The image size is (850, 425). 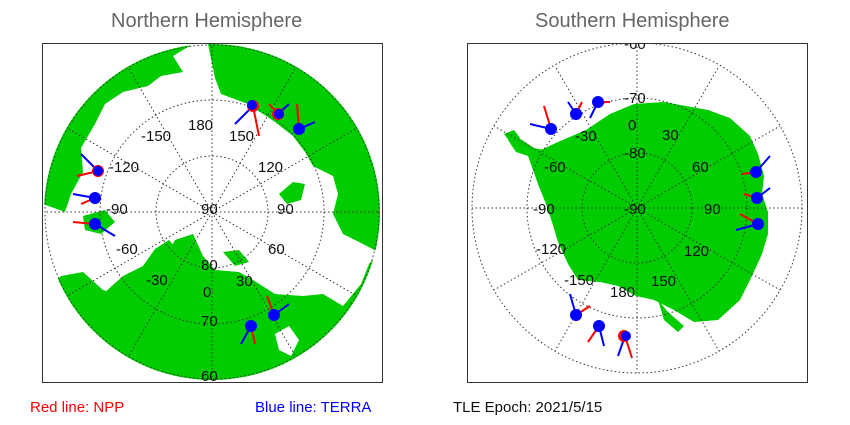 What do you see at coordinates (241, 136) in the screenshot?
I see `north-lon-label: 150` at bounding box center [241, 136].